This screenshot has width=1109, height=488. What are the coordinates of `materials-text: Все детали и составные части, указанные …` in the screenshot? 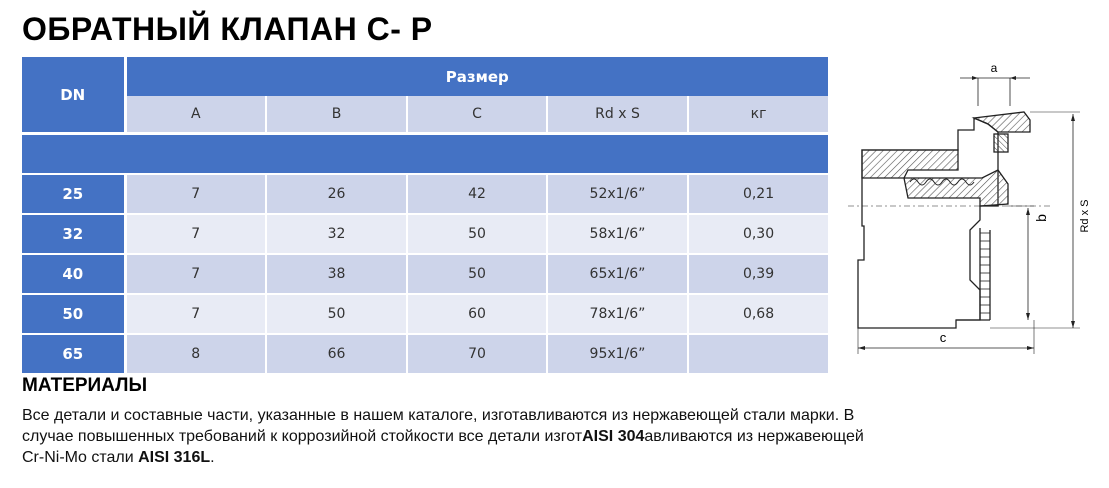 It's located at (557, 436).